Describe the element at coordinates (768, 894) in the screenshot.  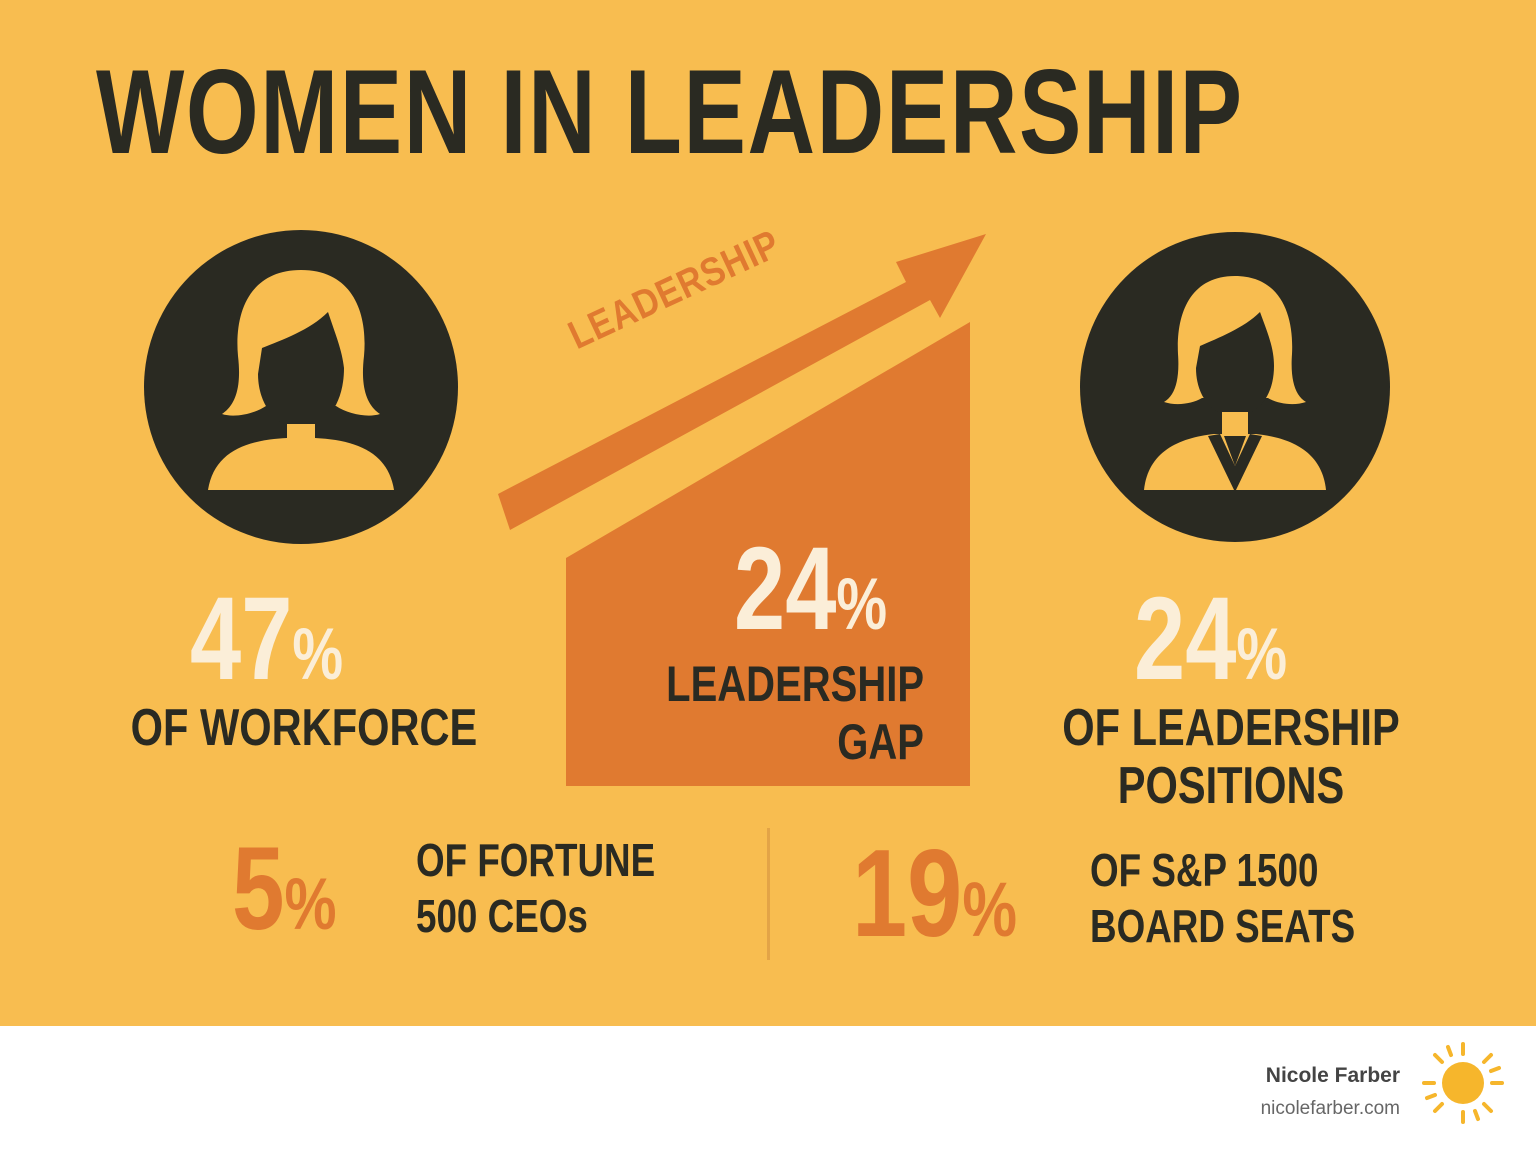
I see `stat-divider` at that location.